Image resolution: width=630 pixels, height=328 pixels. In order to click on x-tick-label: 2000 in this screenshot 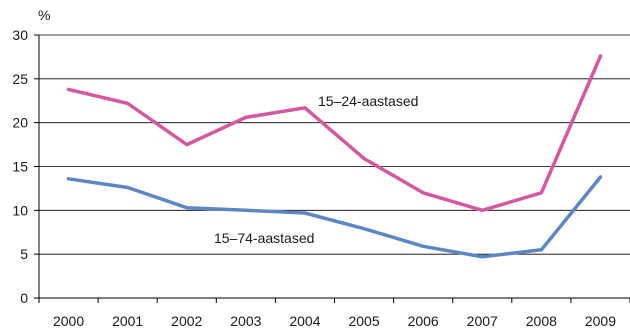, I will do `click(68, 320)`.